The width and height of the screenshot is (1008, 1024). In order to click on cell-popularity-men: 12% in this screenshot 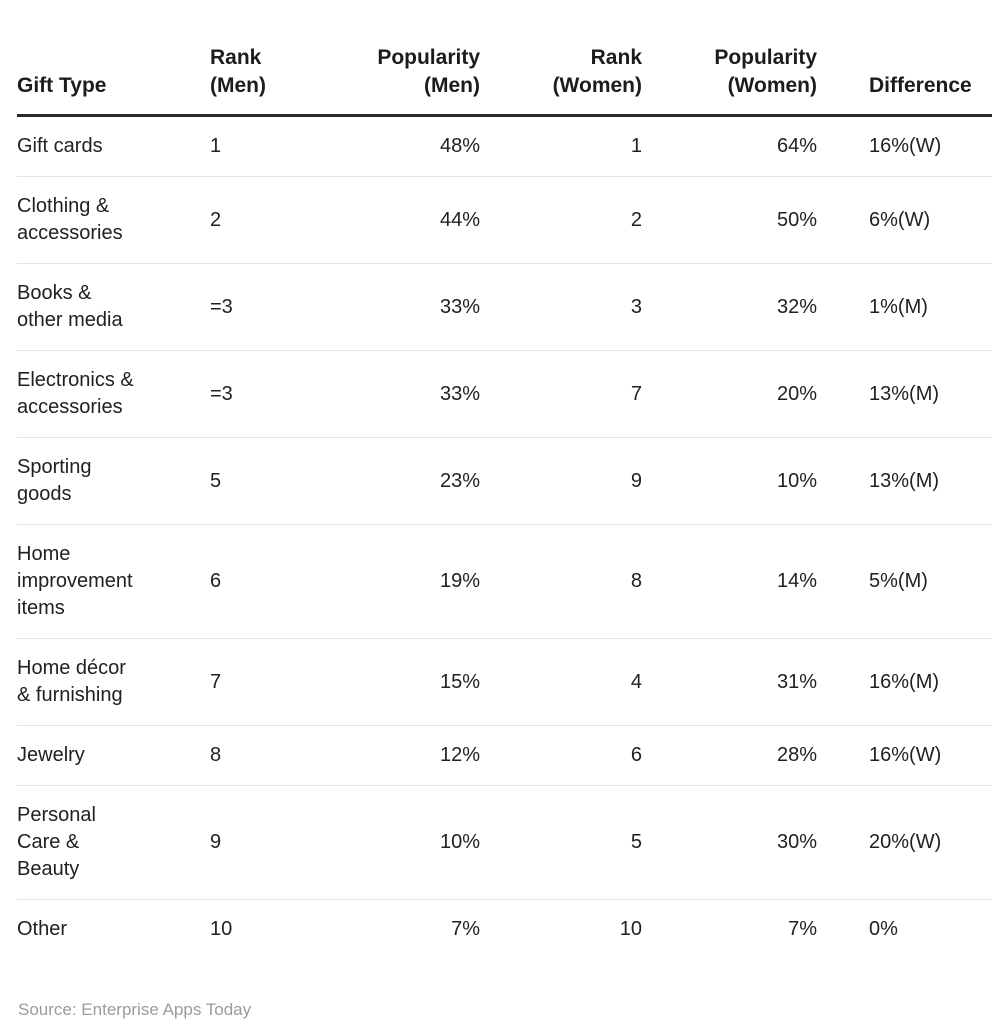, I will do `click(459, 755)`.